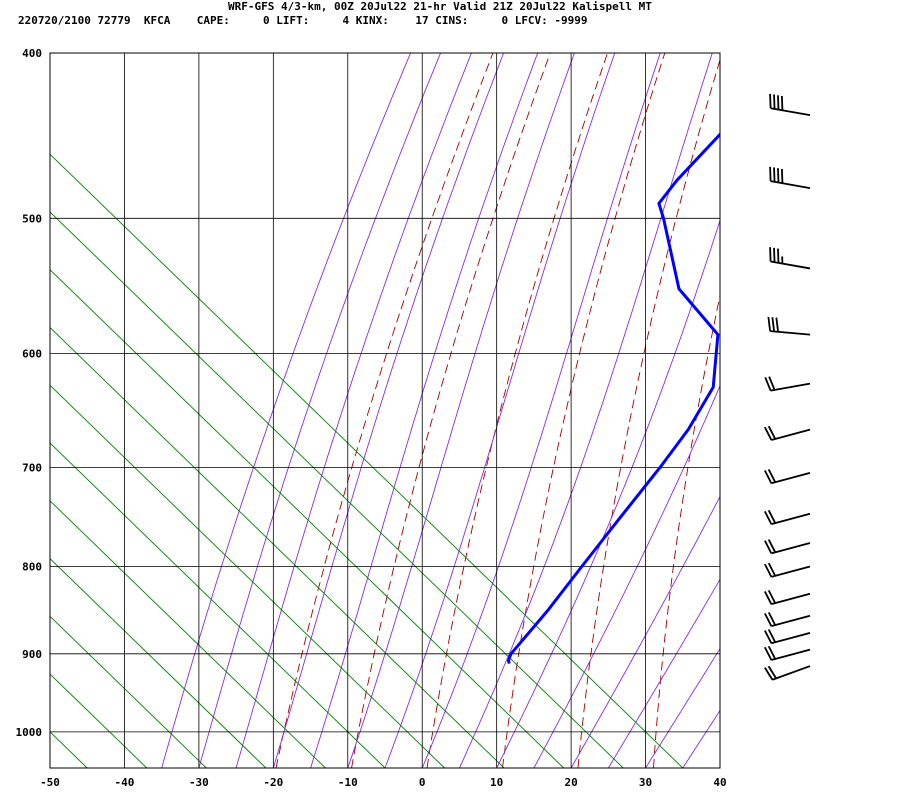 Image resolution: width=900 pixels, height=800 pixels. What do you see at coordinates (348, 782) in the screenshot?
I see `x-tick-label: -10` at bounding box center [348, 782].